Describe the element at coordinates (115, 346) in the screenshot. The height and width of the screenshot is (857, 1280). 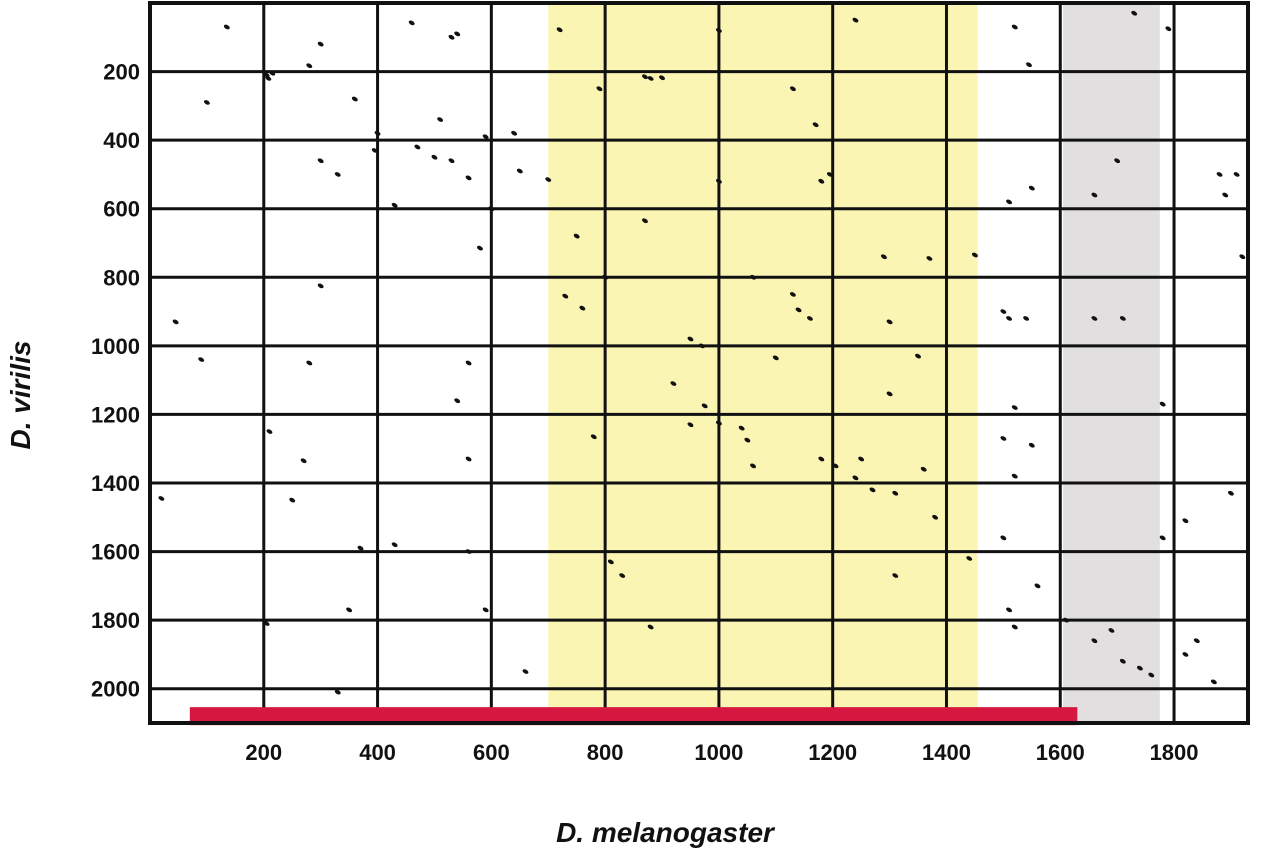
I see `y-tick-label: 1000` at that location.